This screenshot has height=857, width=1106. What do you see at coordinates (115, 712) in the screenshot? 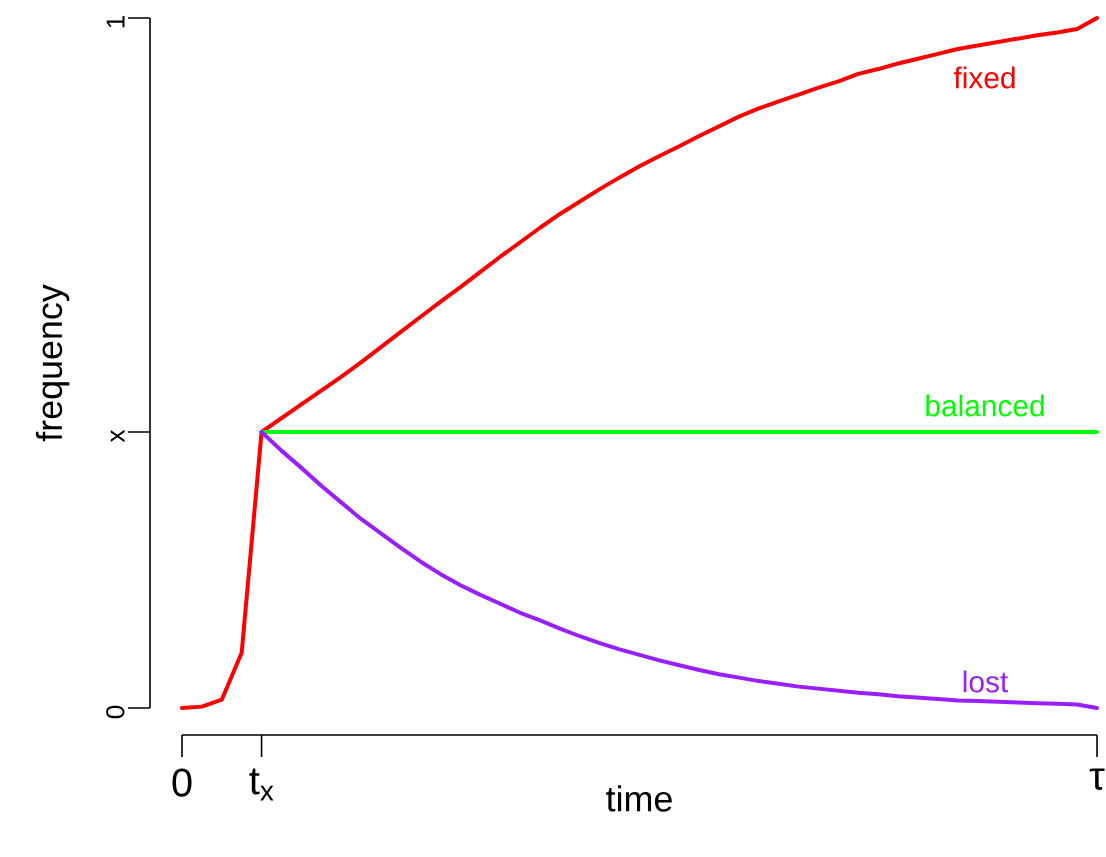
I see `y-tick-label: 0` at bounding box center [115, 712].